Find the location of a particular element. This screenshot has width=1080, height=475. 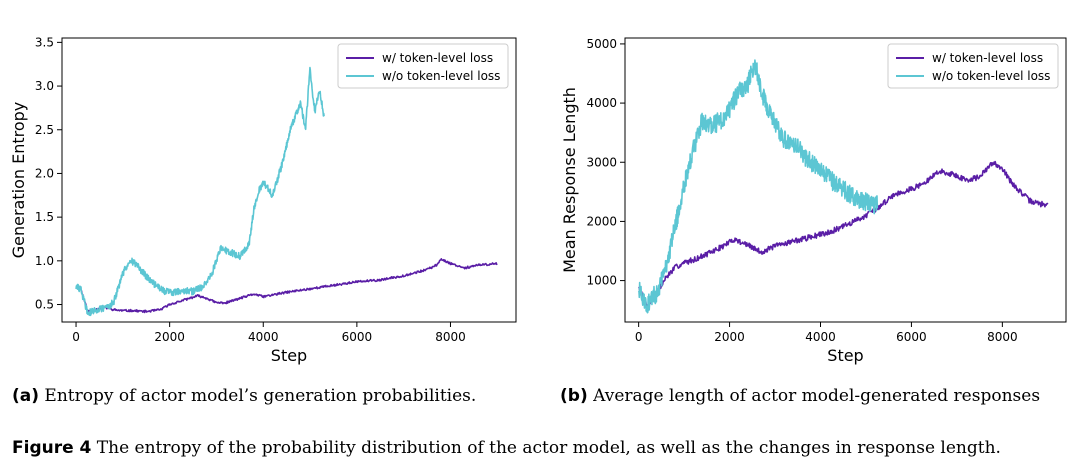

chart-a-xtick-label: 4000 is located at coordinates (263, 337).